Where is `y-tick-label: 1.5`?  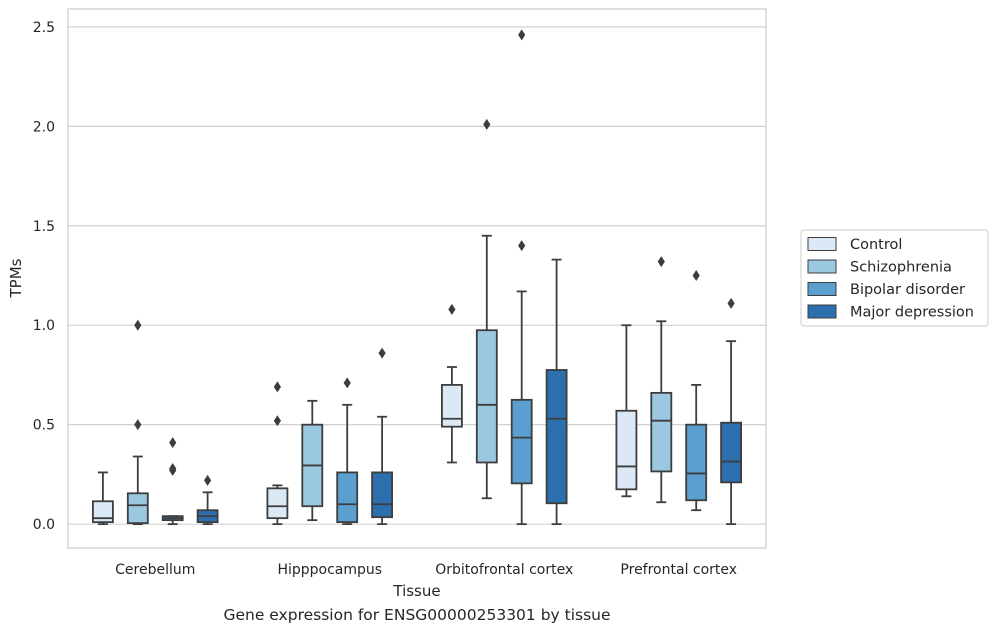 y-tick-label: 1.5 is located at coordinates (44, 227).